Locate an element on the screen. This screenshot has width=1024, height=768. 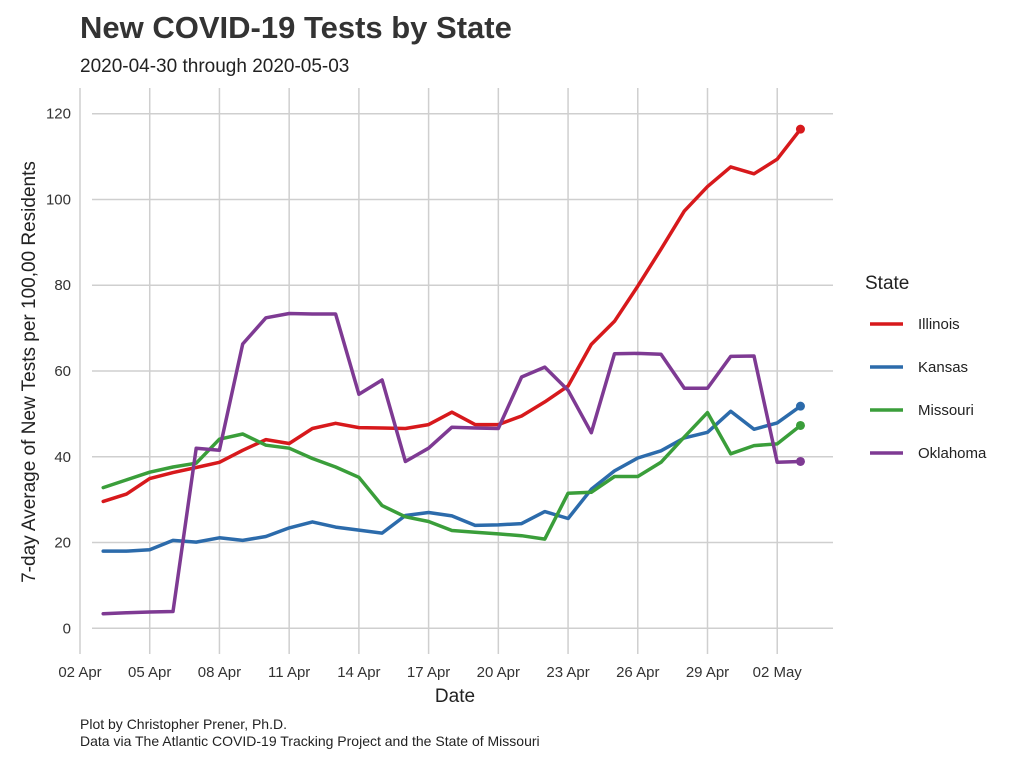
end-point-missouri is located at coordinates (800, 425).